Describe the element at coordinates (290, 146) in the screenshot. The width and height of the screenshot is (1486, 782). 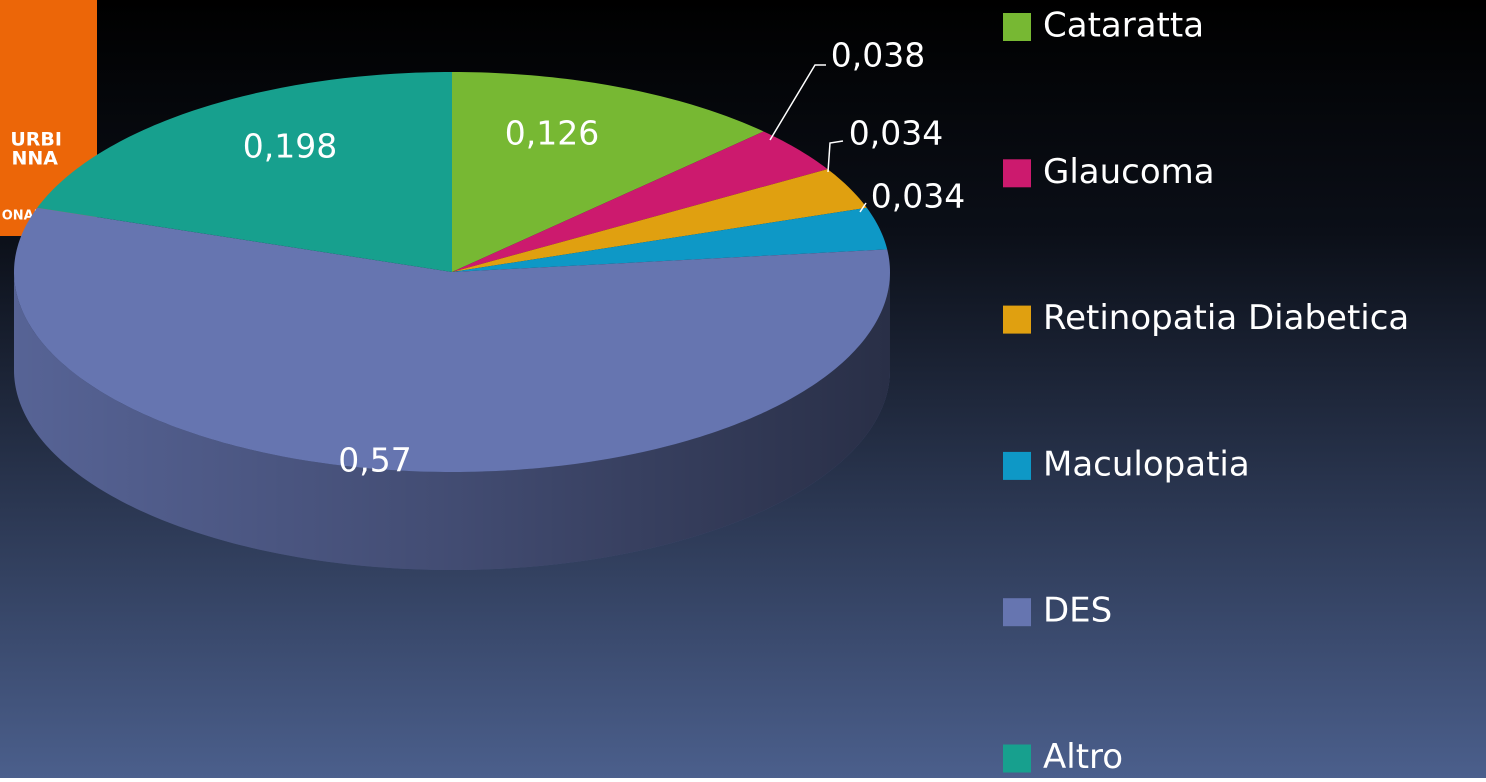
I see `data-label: 0,198` at that location.